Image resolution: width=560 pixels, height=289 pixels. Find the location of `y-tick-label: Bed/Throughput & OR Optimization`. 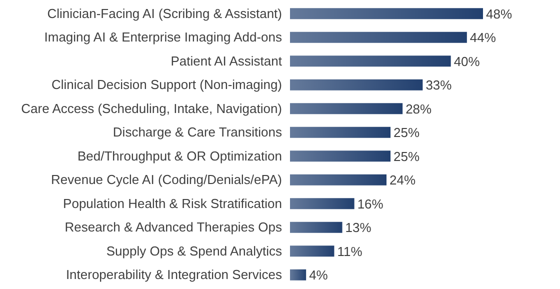

y-tick-label: Bed/Throughput & OR Optimization is located at coordinates (180, 156).